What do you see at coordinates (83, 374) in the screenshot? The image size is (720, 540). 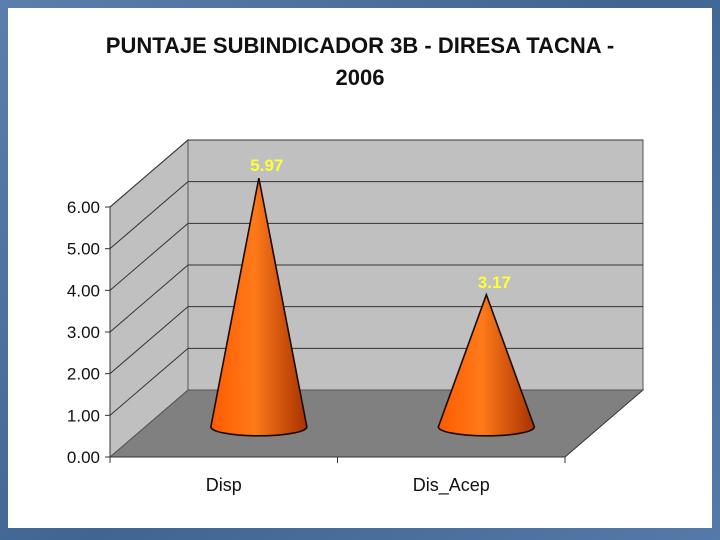 I see `y-tick-label: 2.00` at bounding box center [83, 374].